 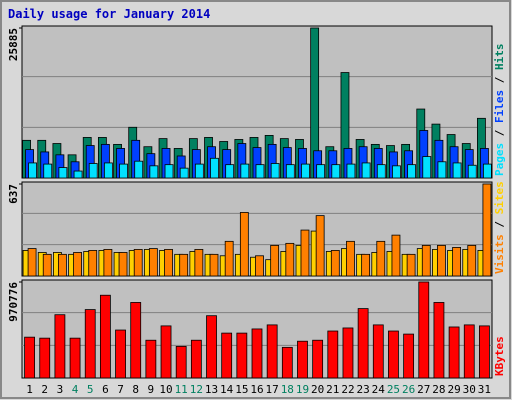 What do you see at coordinates (499, 159) in the screenshot?
I see `legend-entry: Pages` at bounding box center [499, 159].